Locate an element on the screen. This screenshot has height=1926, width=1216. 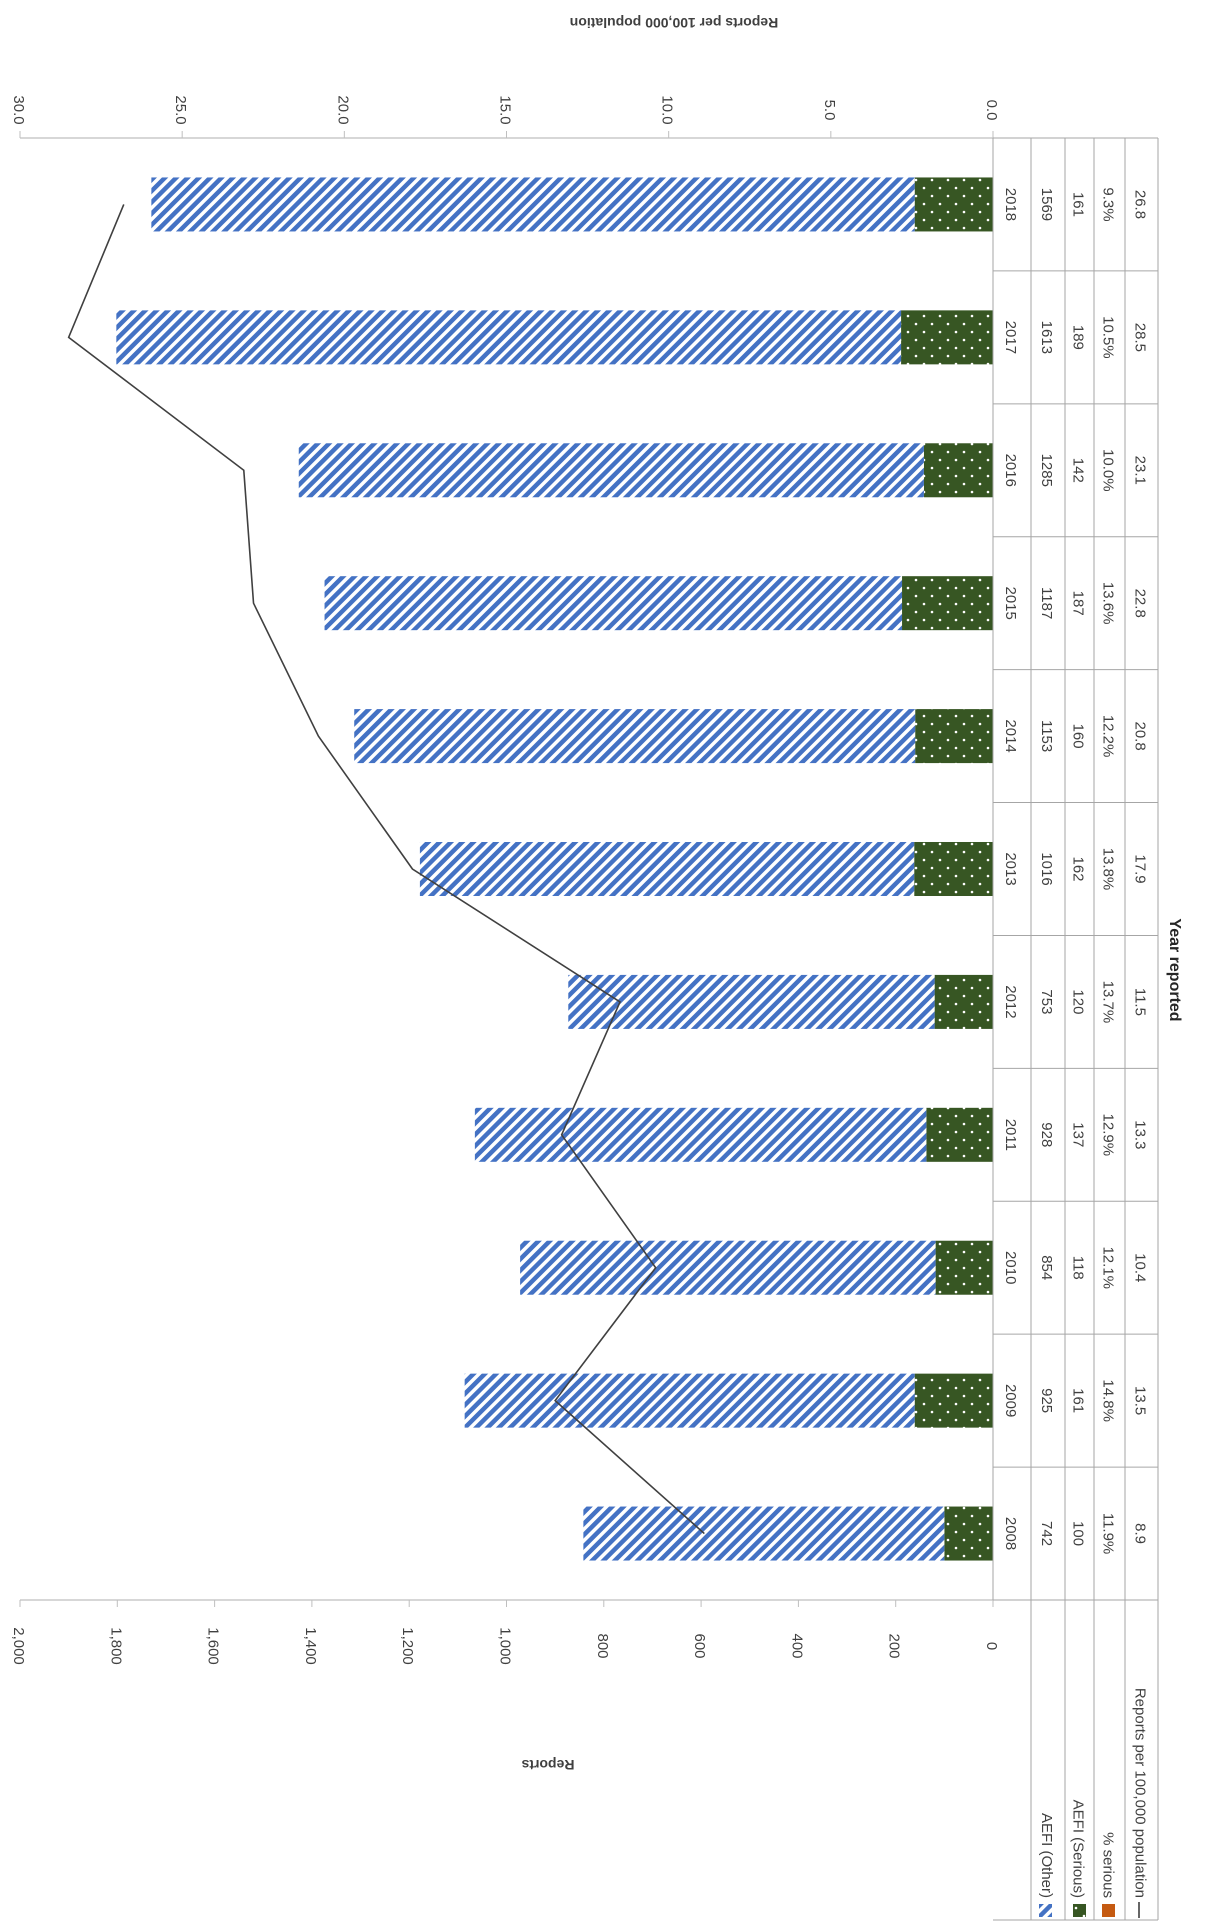
category-label: 2015 is located at coordinates (1010, 602).